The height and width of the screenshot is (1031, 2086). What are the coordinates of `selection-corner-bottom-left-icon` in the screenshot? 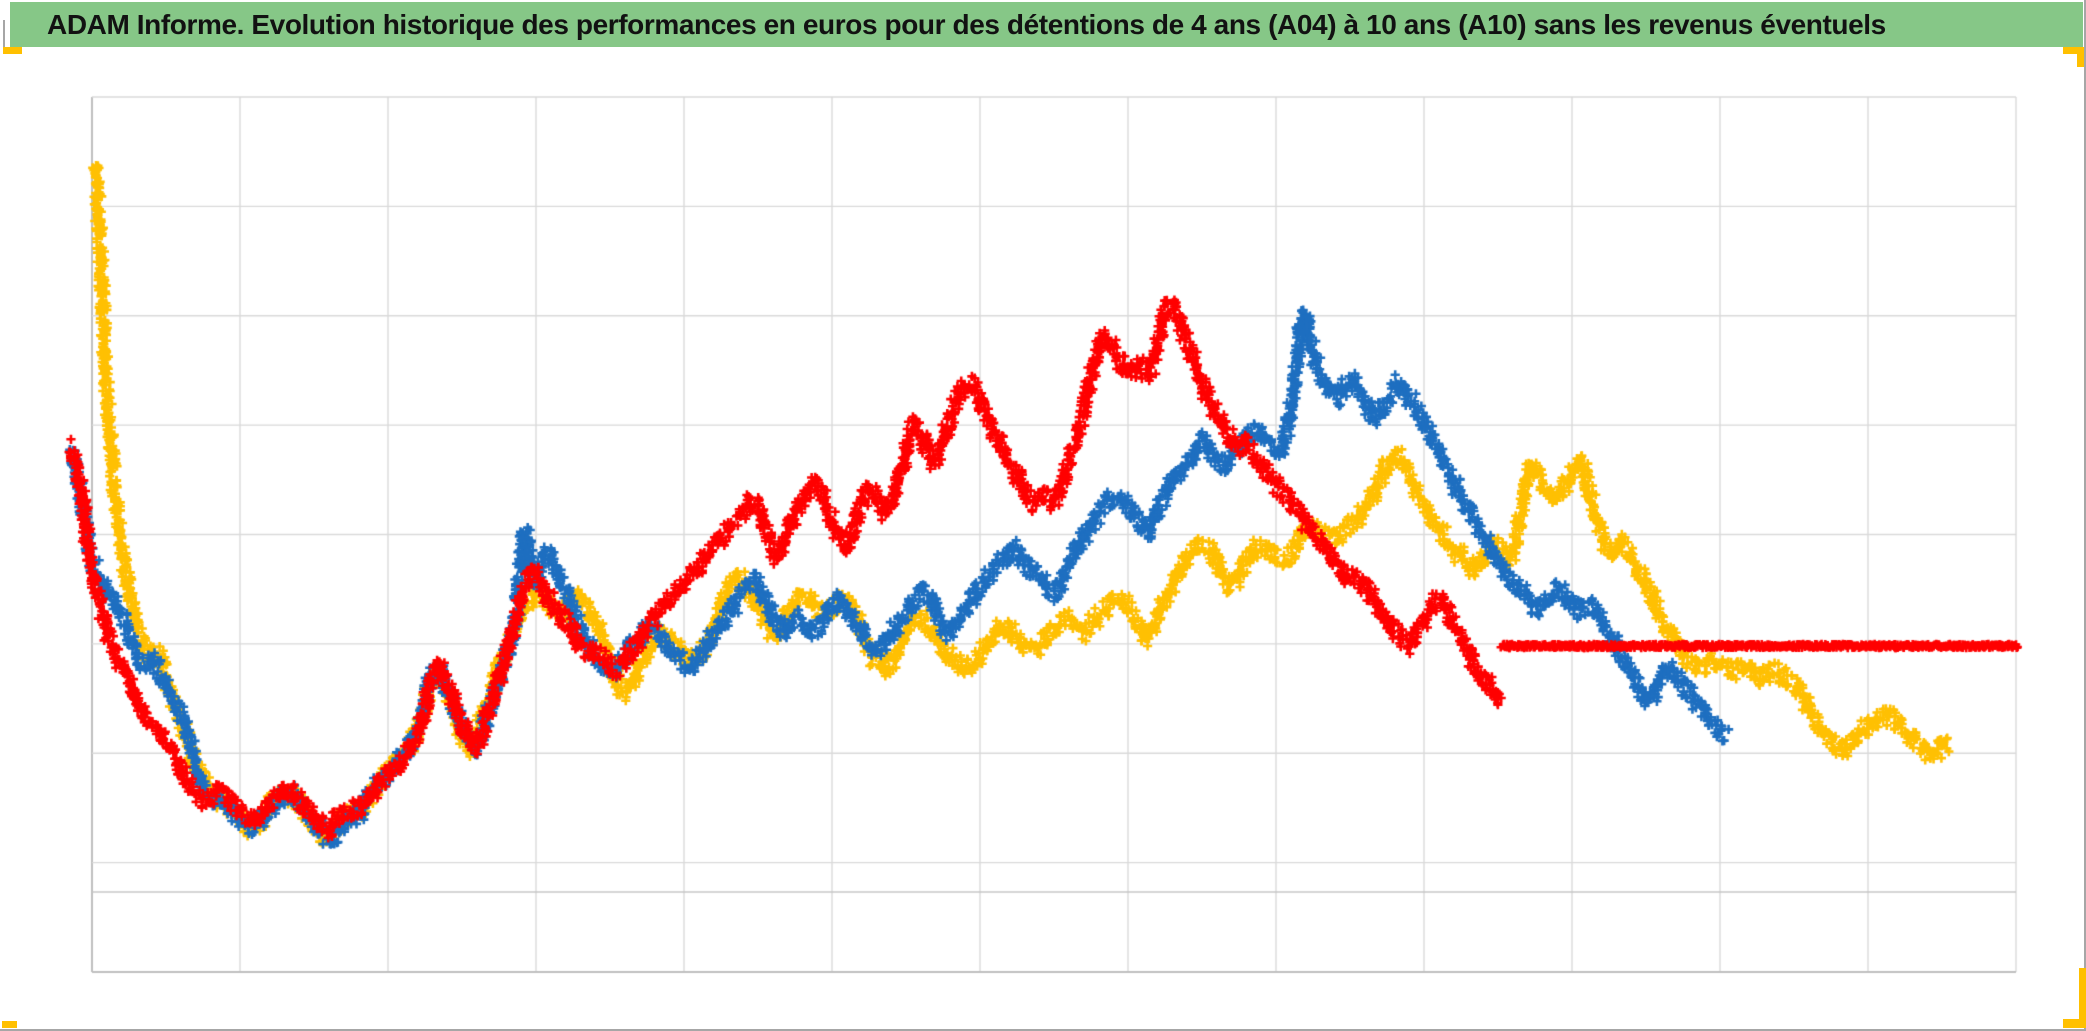 It's located at (9, 1024).